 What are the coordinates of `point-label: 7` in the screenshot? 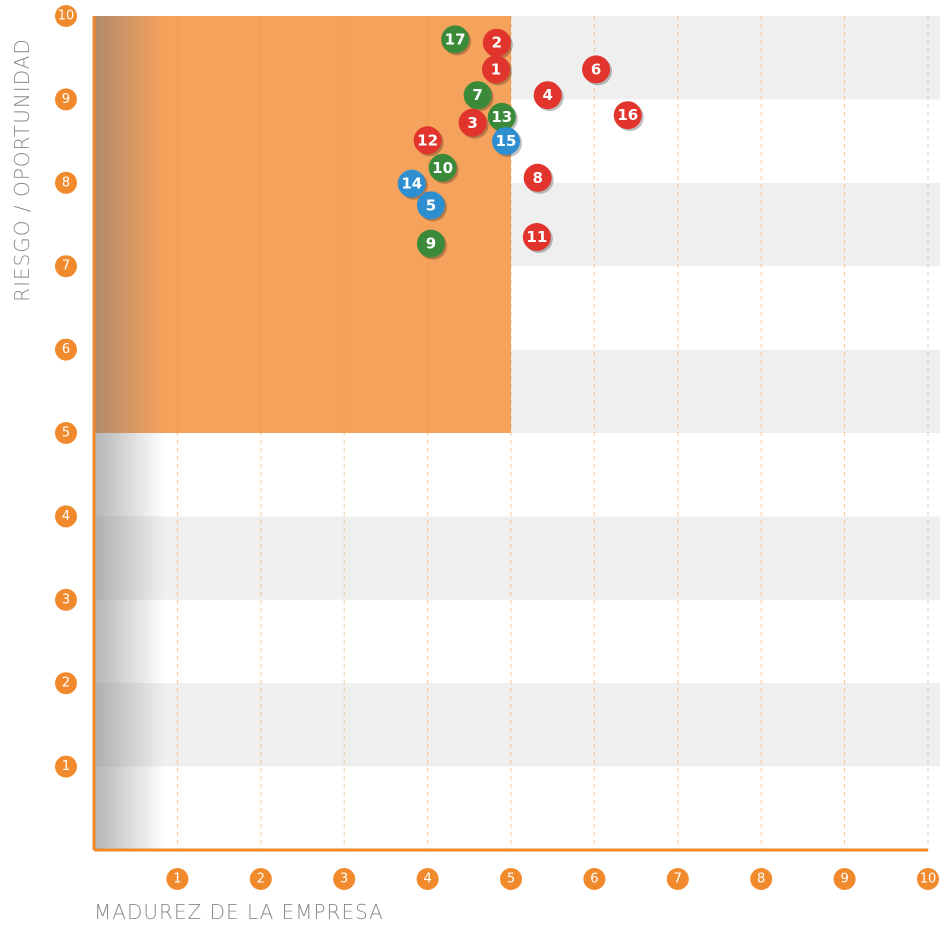 It's located at (477, 95).